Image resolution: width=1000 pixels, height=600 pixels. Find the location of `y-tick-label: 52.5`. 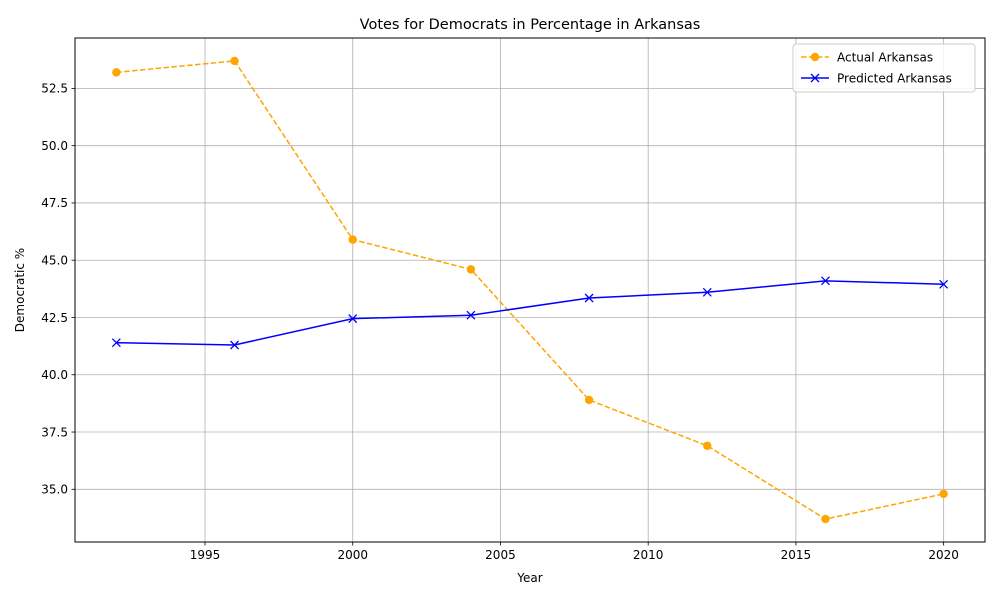

y-tick-label: 52.5 is located at coordinates (54, 89).